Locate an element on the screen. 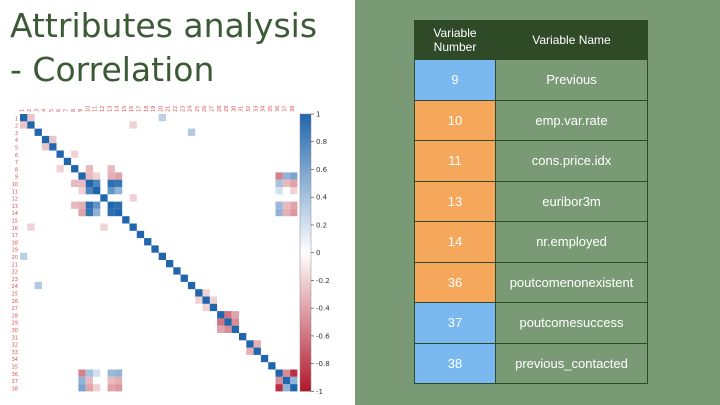 Image resolution: width=720 pixels, height=405 pixels. variable-name-cell: poutcomesuccess is located at coordinates (571, 323).